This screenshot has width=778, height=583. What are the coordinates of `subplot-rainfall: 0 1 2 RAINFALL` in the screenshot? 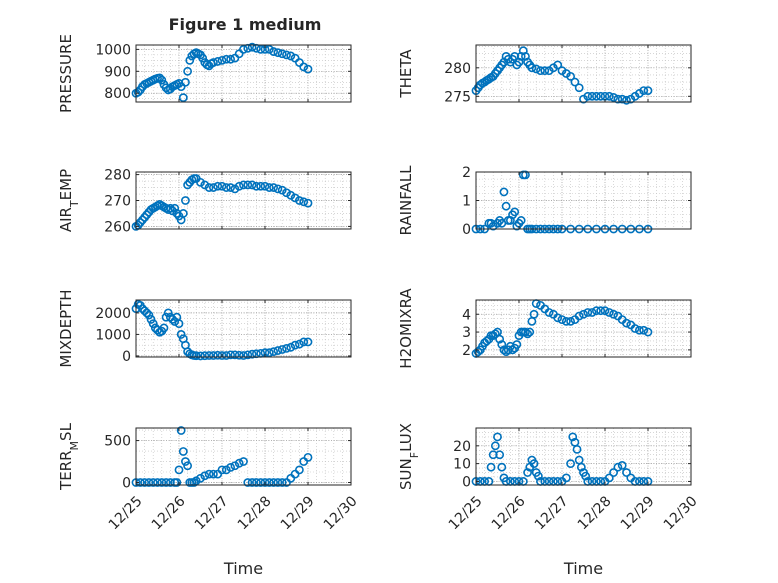 It's located at (544, 201).